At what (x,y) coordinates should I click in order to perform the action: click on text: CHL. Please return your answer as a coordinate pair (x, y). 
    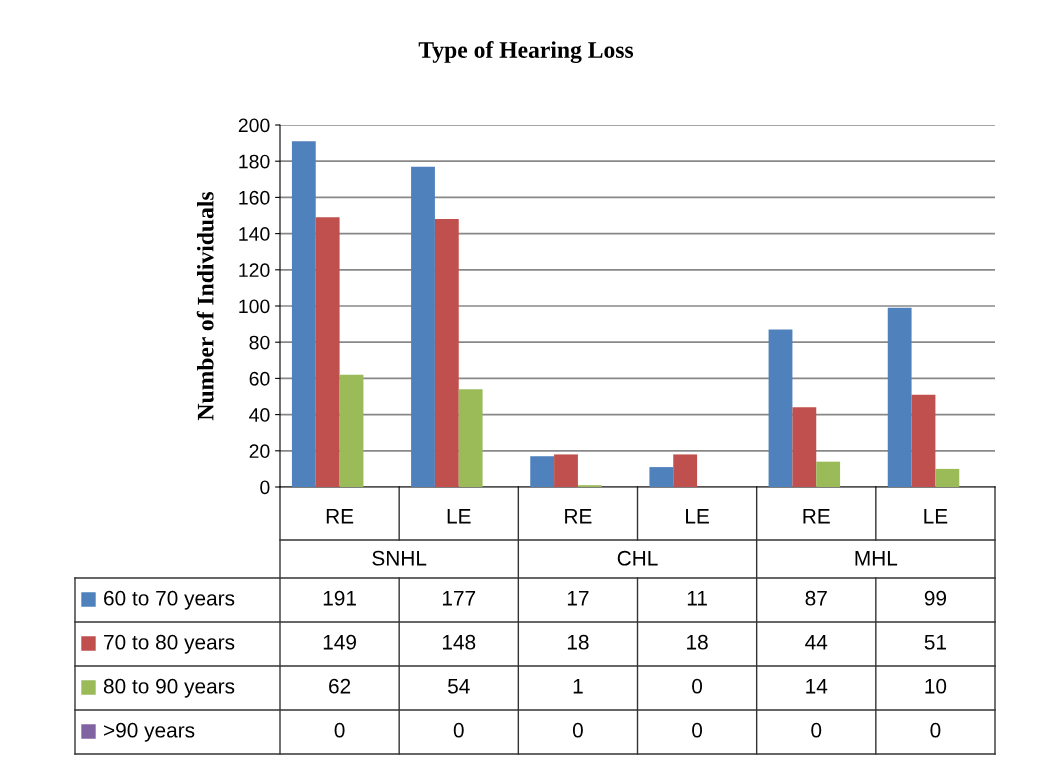
    Looking at the image, I should click on (637, 558).